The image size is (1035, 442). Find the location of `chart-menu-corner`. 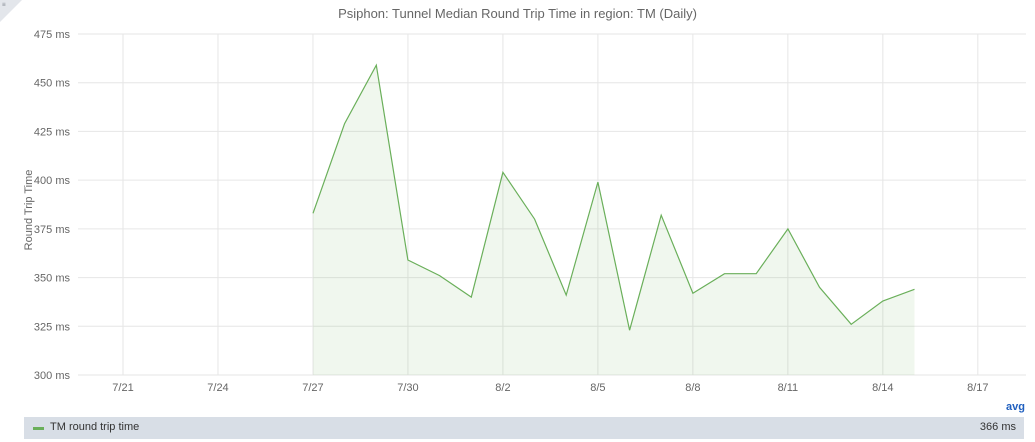

chart-menu-corner is located at coordinates (11, 11).